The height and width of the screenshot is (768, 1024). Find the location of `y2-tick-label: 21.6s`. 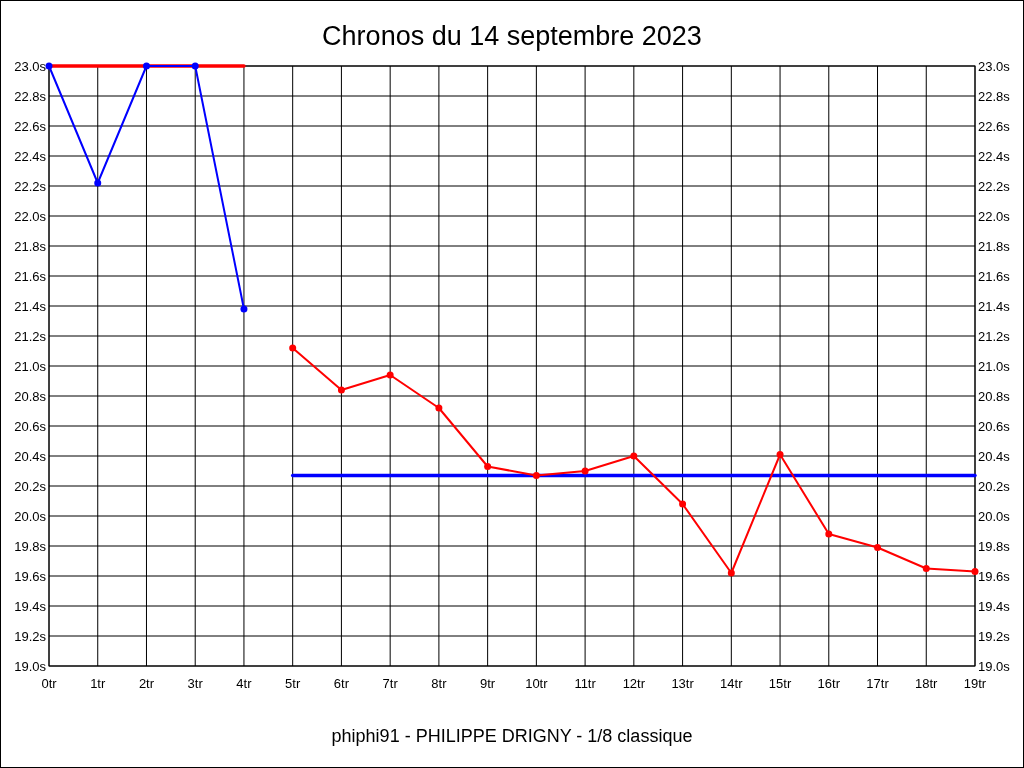

y2-tick-label: 21.6s is located at coordinates (994, 276).